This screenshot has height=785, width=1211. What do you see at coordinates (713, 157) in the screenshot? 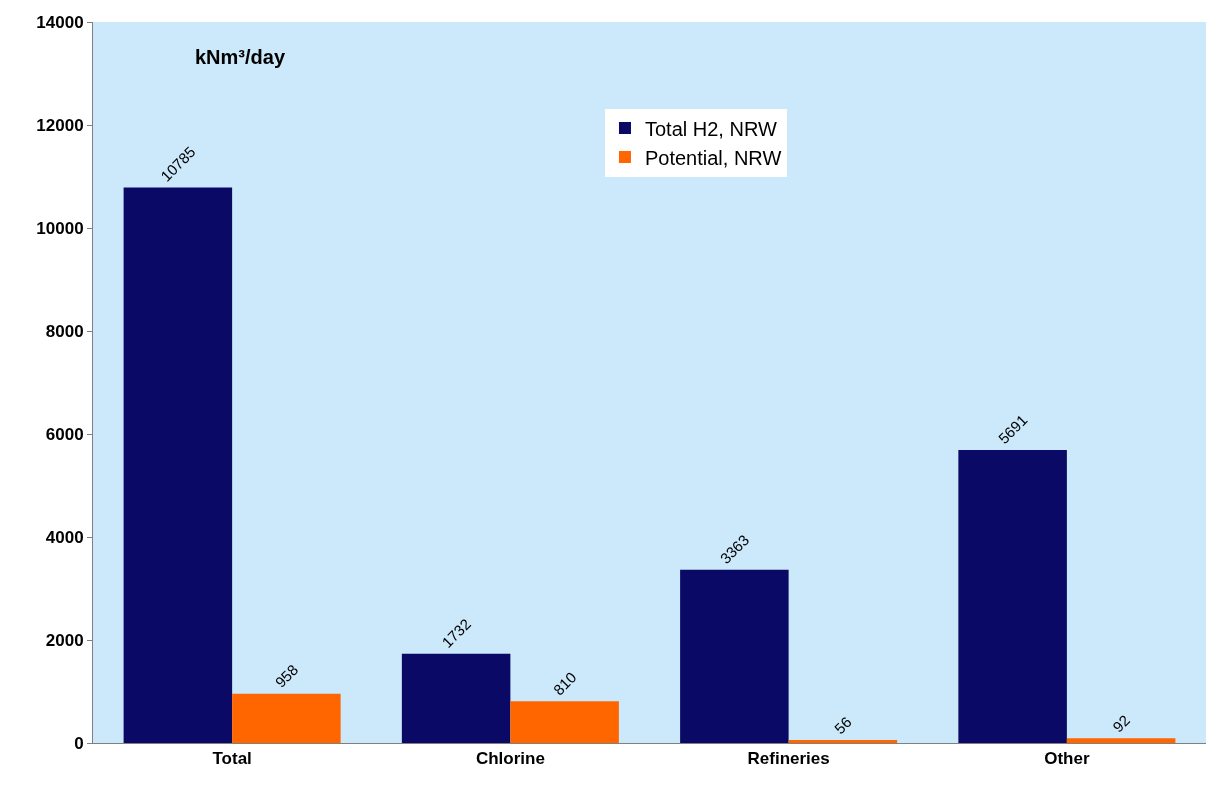
I see `legend-label: Potential, NRW` at bounding box center [713, 157].